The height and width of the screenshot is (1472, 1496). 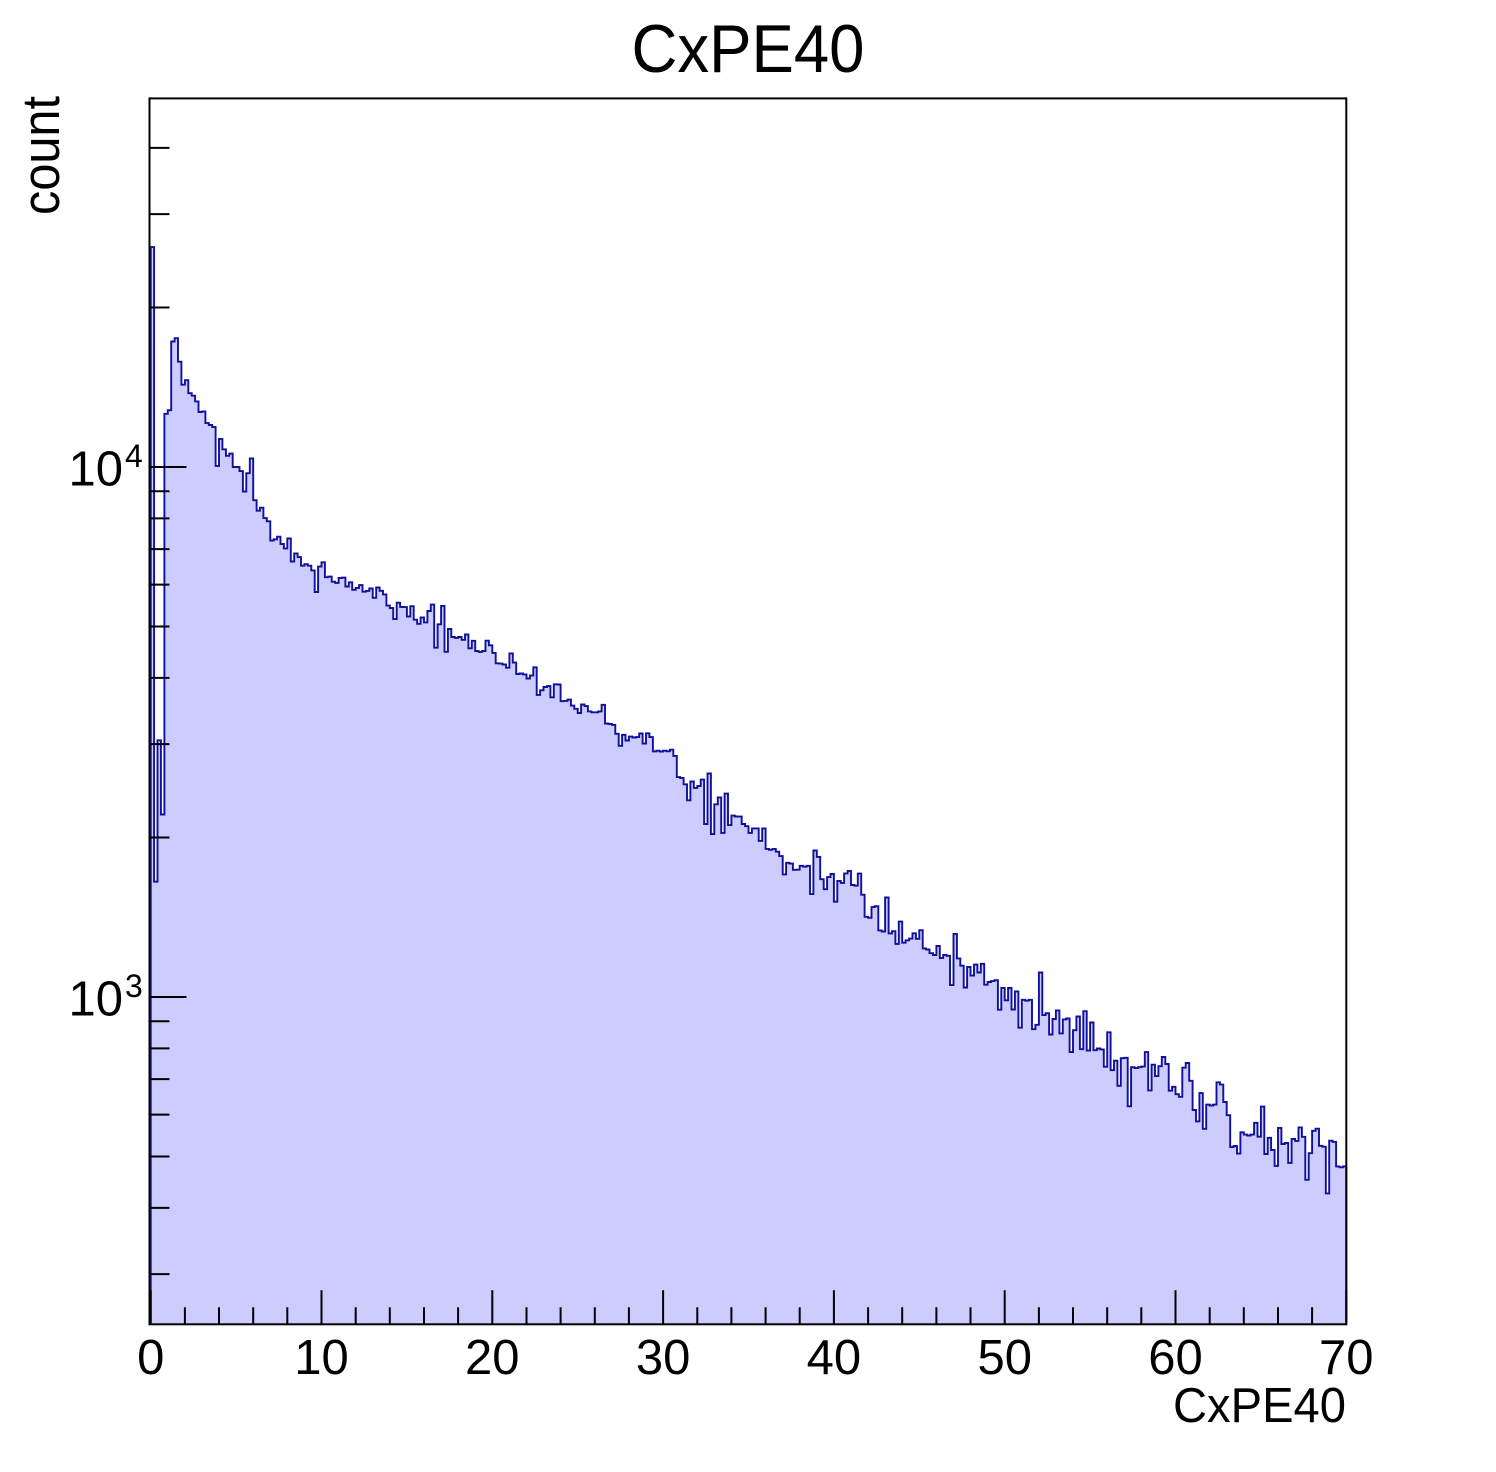 What do you see at coordinates (150, 1358) in the screenshot?
I see `svg-text: 0` at bounding box center [150, 1358].